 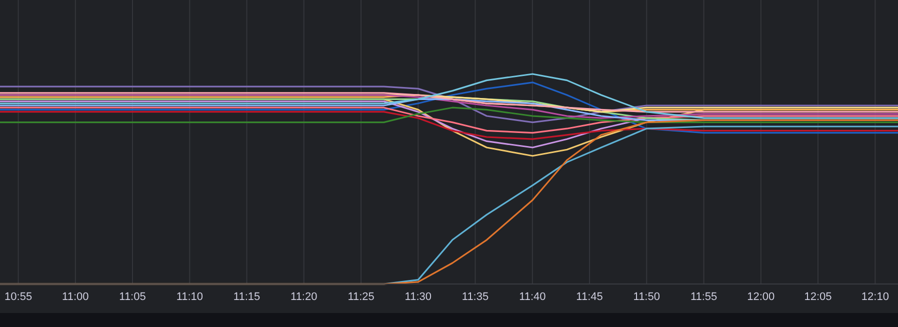 I want to click on x-tick-label: 11:30, so click(x=418, y=297).